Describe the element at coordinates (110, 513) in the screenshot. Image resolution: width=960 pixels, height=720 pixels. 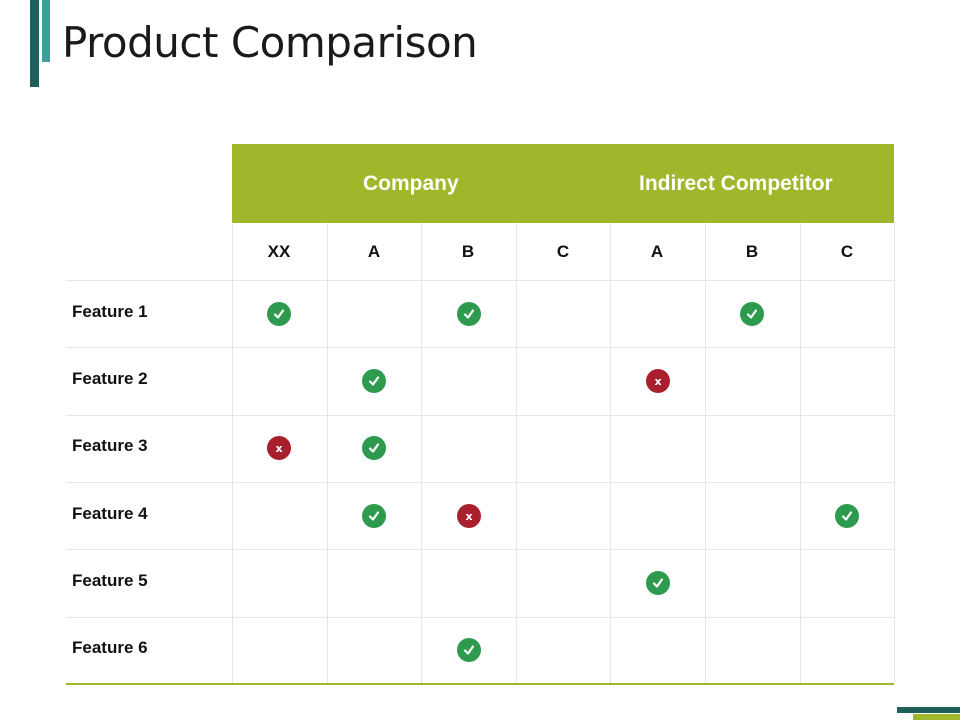
I see `feature-row-label: Feature 4` at that location.